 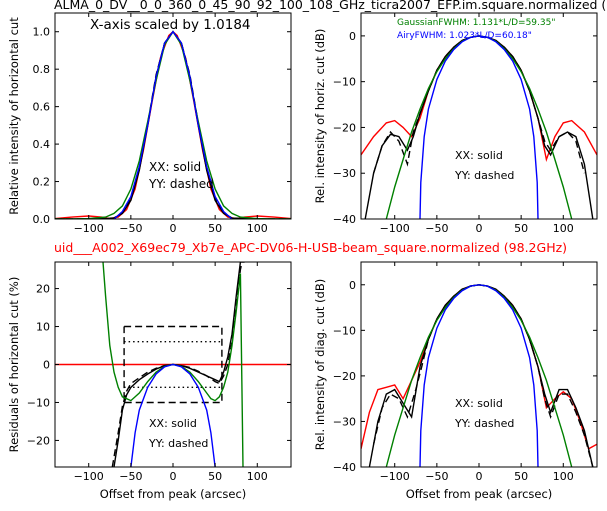 What do you see at coordinates (42, 144) in the screenshot?
I see `y-tick-label: 0.4` at bounding box center [42, 144].